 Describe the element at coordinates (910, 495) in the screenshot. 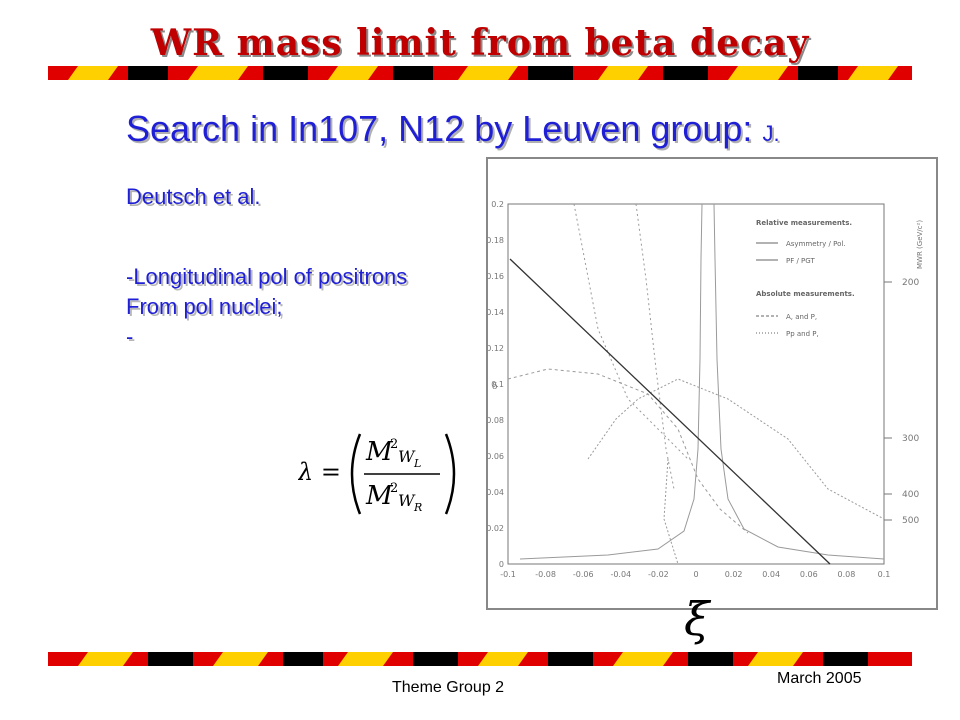

I see `right-tick-400: 400` at that location.